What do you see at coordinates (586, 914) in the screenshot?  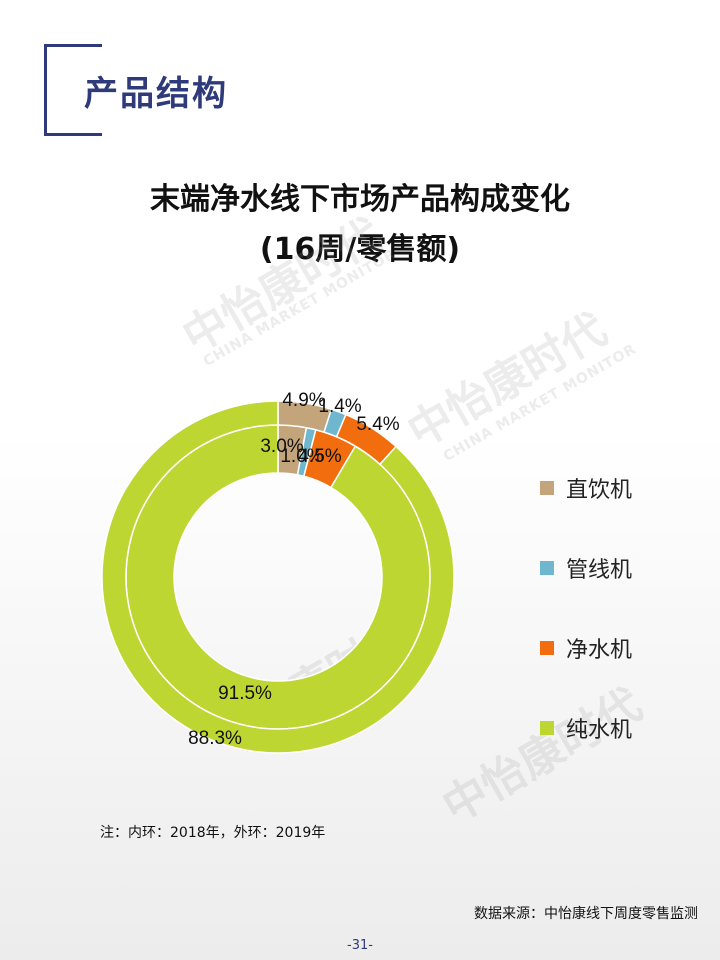 I see `data-source: 数据来源：中怡康线下周度零售监测` at bounding box center [586, 914].